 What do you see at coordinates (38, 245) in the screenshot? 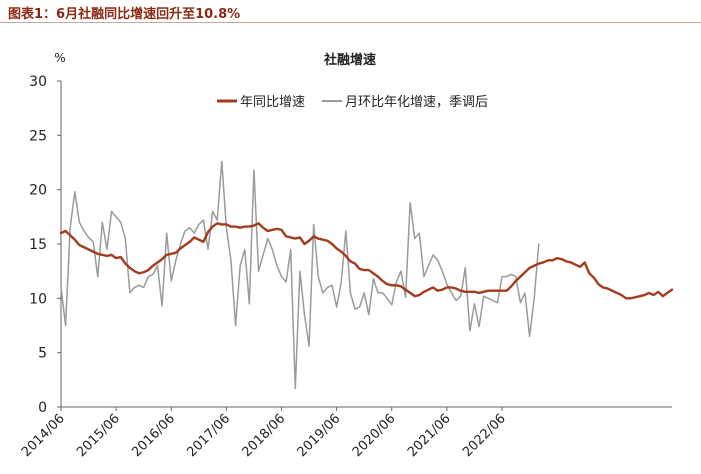
I see `y-tick-label: 15` at bounding box center [38, 245].